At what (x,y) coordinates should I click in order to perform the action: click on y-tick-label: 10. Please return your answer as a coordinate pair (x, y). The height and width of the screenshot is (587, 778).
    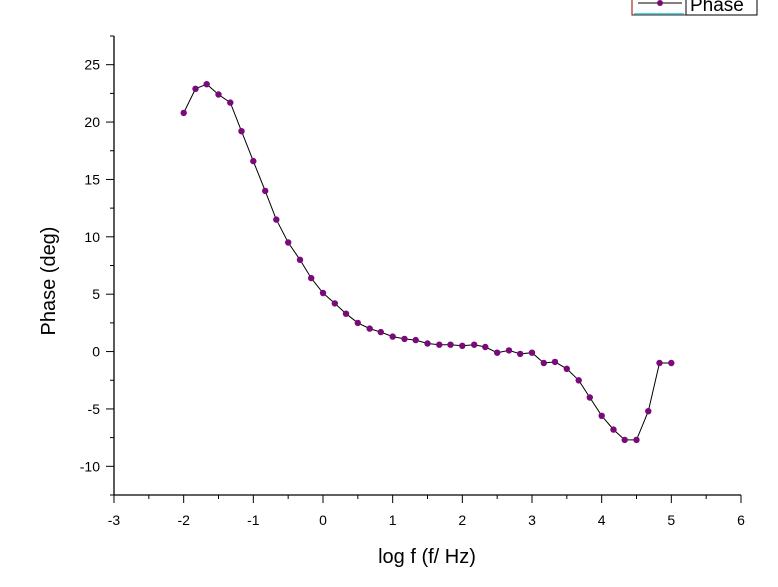
    Looking at the image, I should click on (92, 237).